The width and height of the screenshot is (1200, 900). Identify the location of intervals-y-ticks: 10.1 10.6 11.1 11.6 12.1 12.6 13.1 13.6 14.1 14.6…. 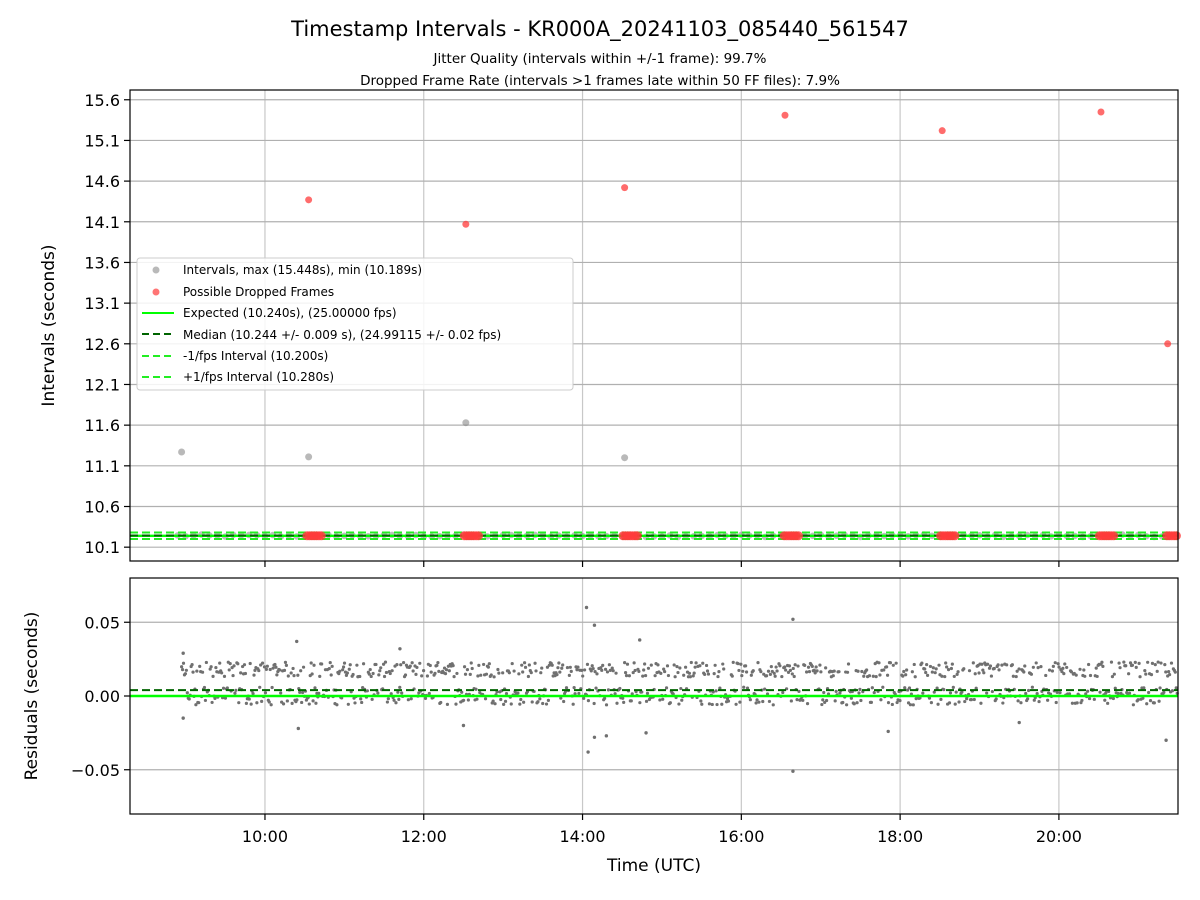
(107, 324).